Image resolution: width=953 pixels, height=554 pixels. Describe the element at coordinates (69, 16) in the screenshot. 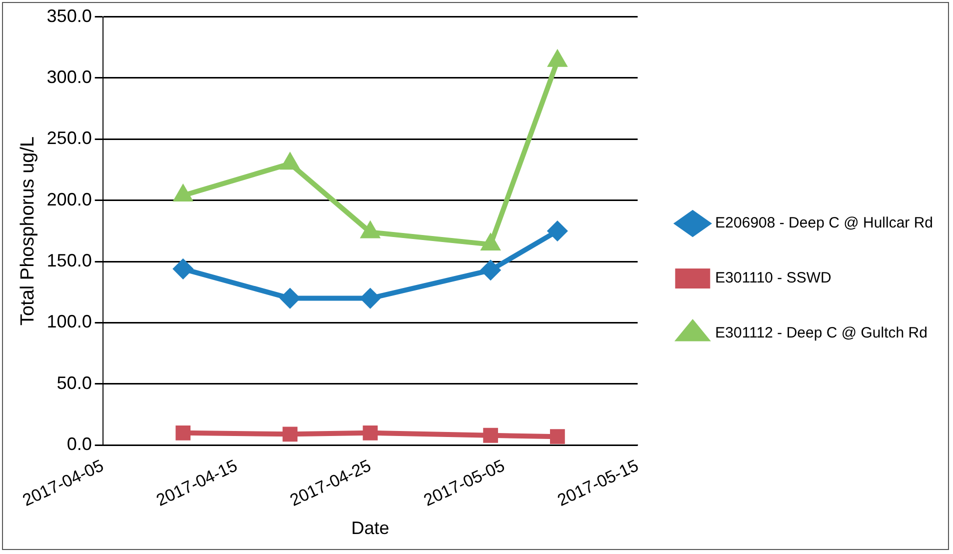

I see `y-tick-label: 350.0` at that location.